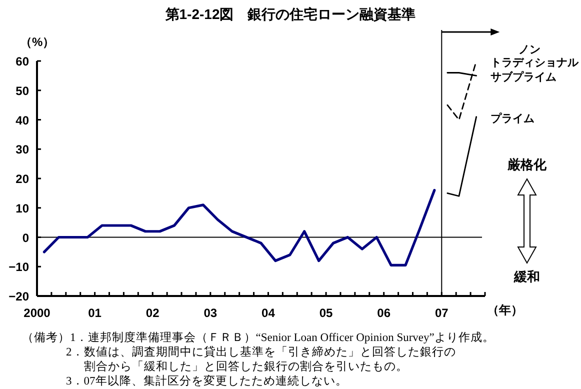  Describe the element at coordinates (37, 42) in the screenshot. I see `y-axis-title: （%）` at that location.